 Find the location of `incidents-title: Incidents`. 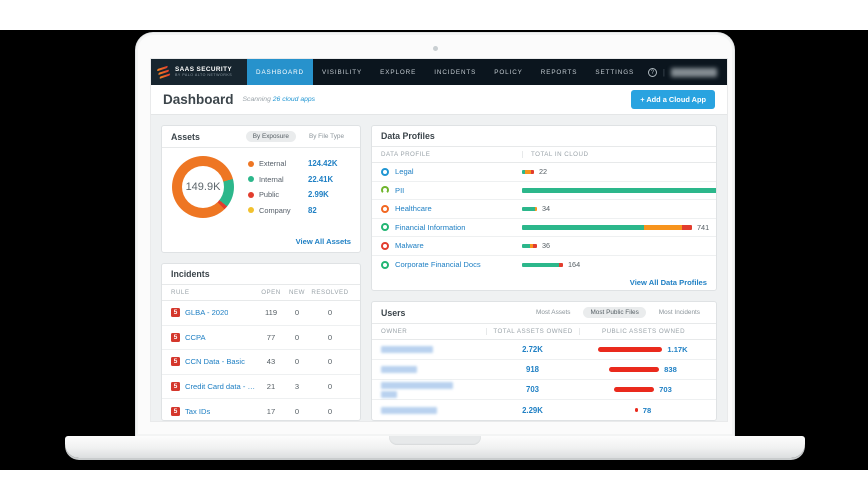

incidents-title: Incidents is located at coordinates (190, 274).